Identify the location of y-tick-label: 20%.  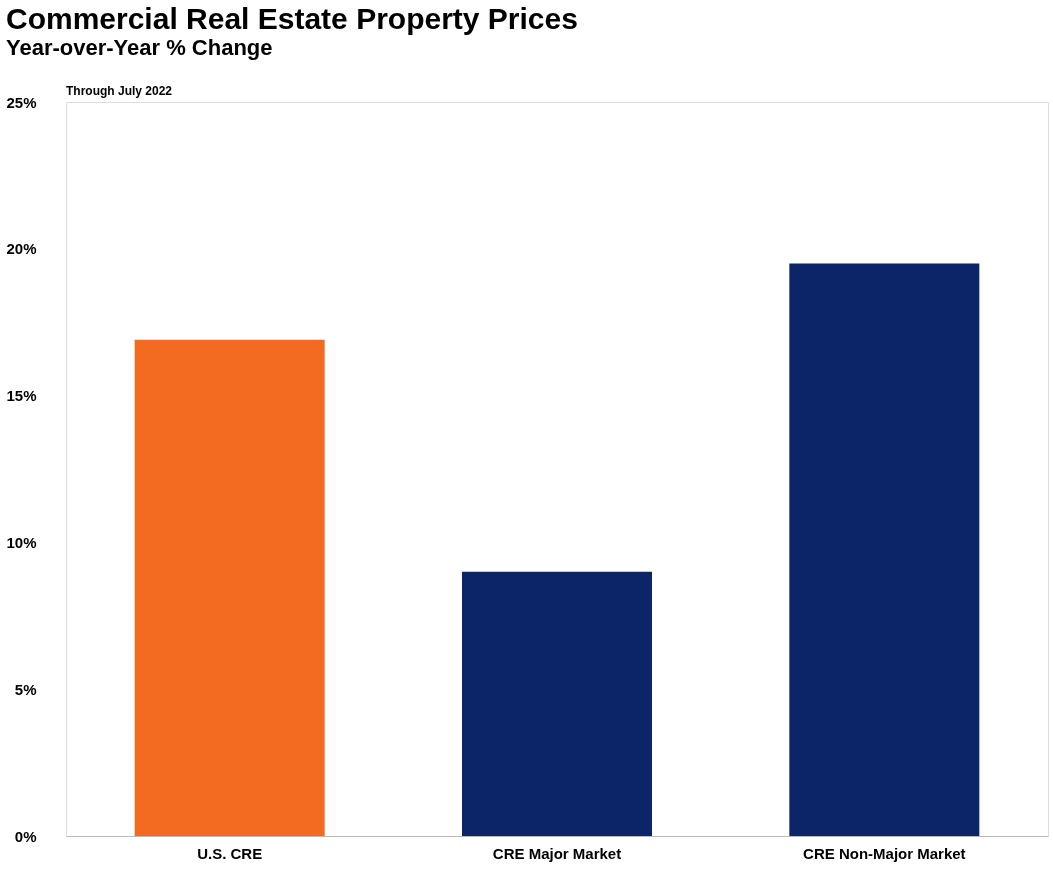
(21, 249).